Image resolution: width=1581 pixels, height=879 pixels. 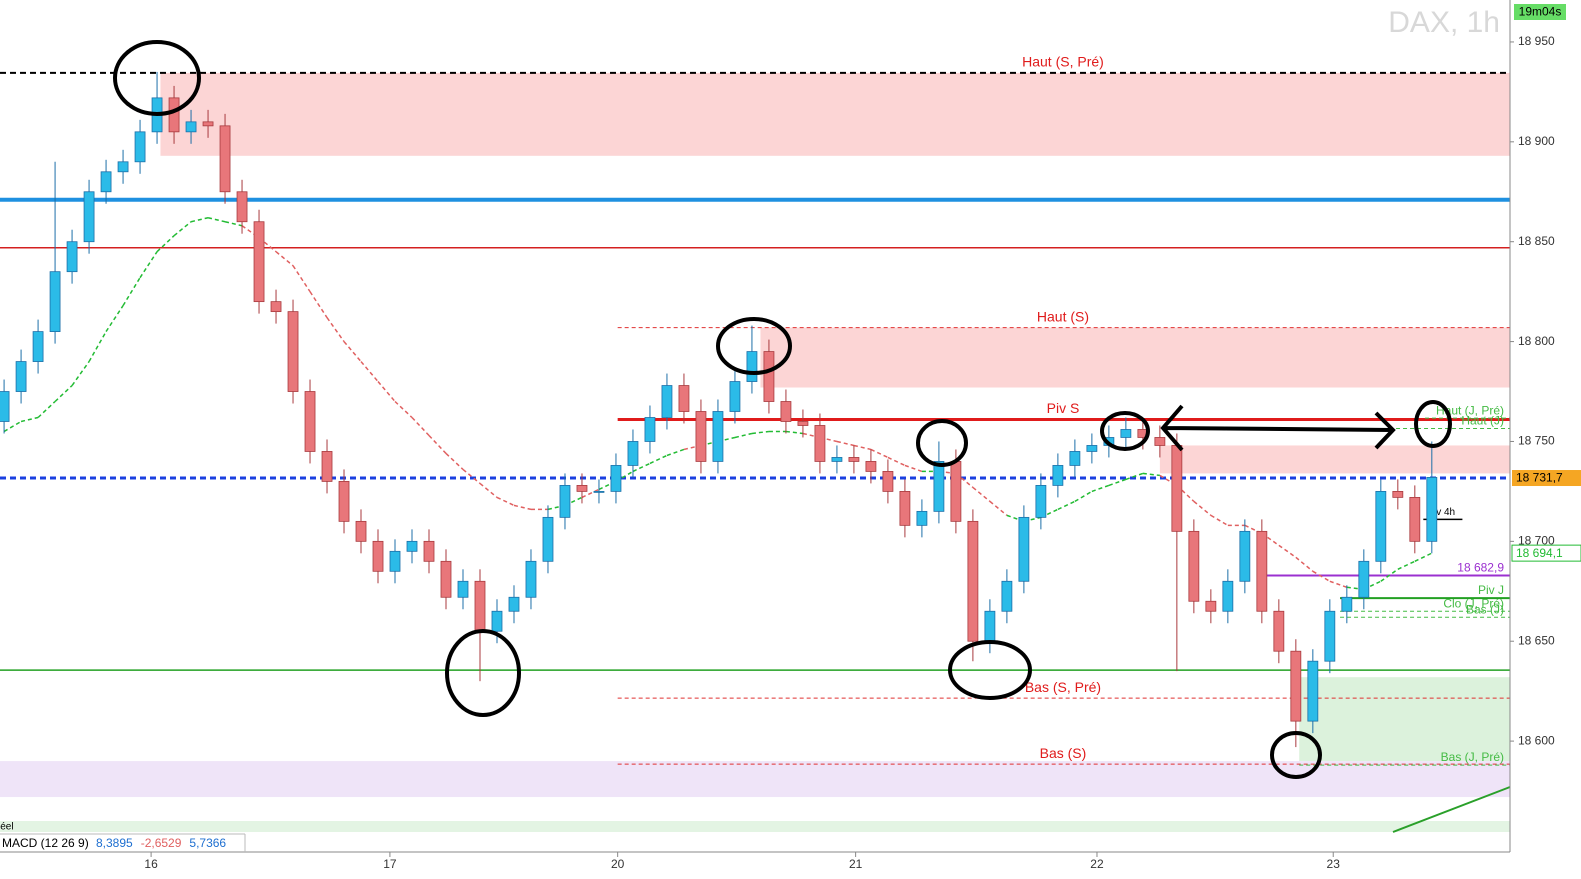 I want to click on symbol-watermark: DAX, 1h, so click(x=1444, y=22).